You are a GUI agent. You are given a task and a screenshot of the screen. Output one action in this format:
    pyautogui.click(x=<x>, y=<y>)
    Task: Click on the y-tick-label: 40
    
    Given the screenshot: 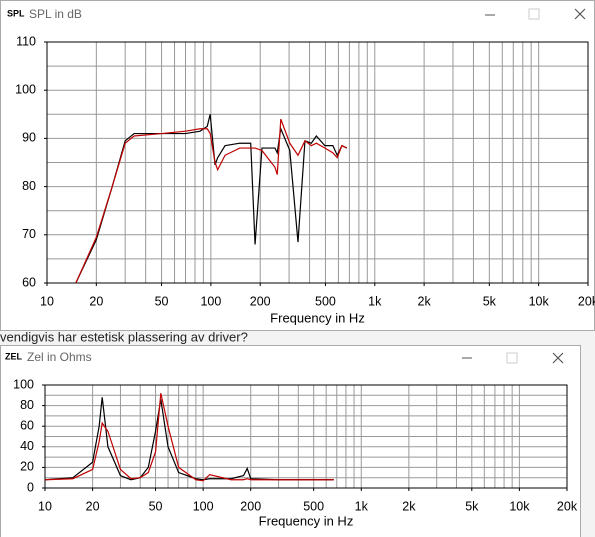 What is the action you would take?
    pyautogui.click(x=27, y=446)
    